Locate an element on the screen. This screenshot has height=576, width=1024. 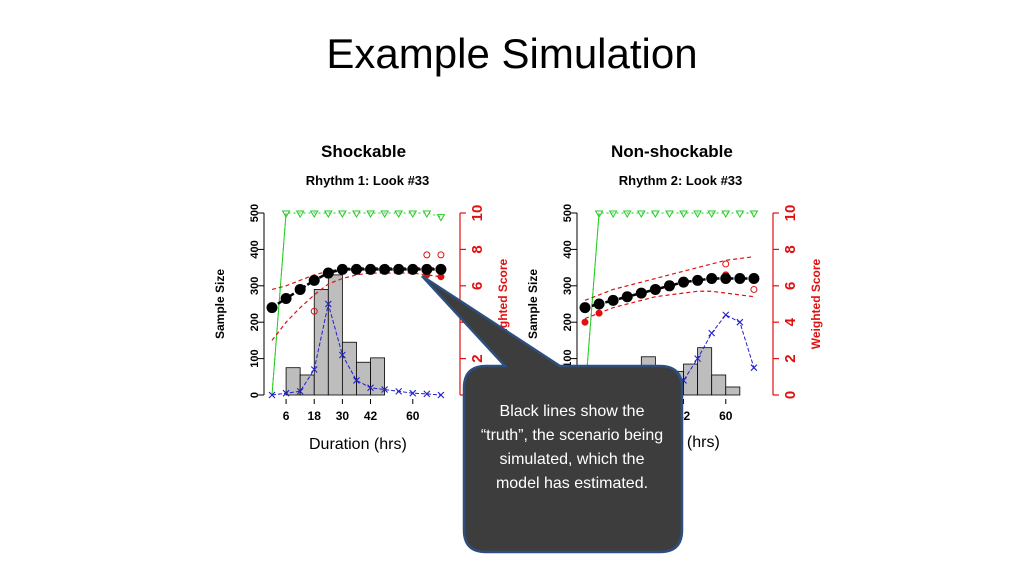
x-axis-tick-label: 42 is located at coordinates (371, 416).